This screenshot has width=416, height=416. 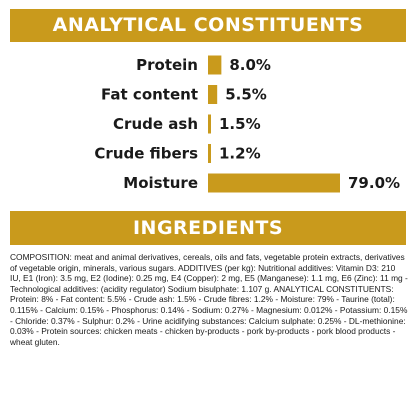 I want to click on value-label-crude-ash: 1.5%, so click(x=240, y=124).